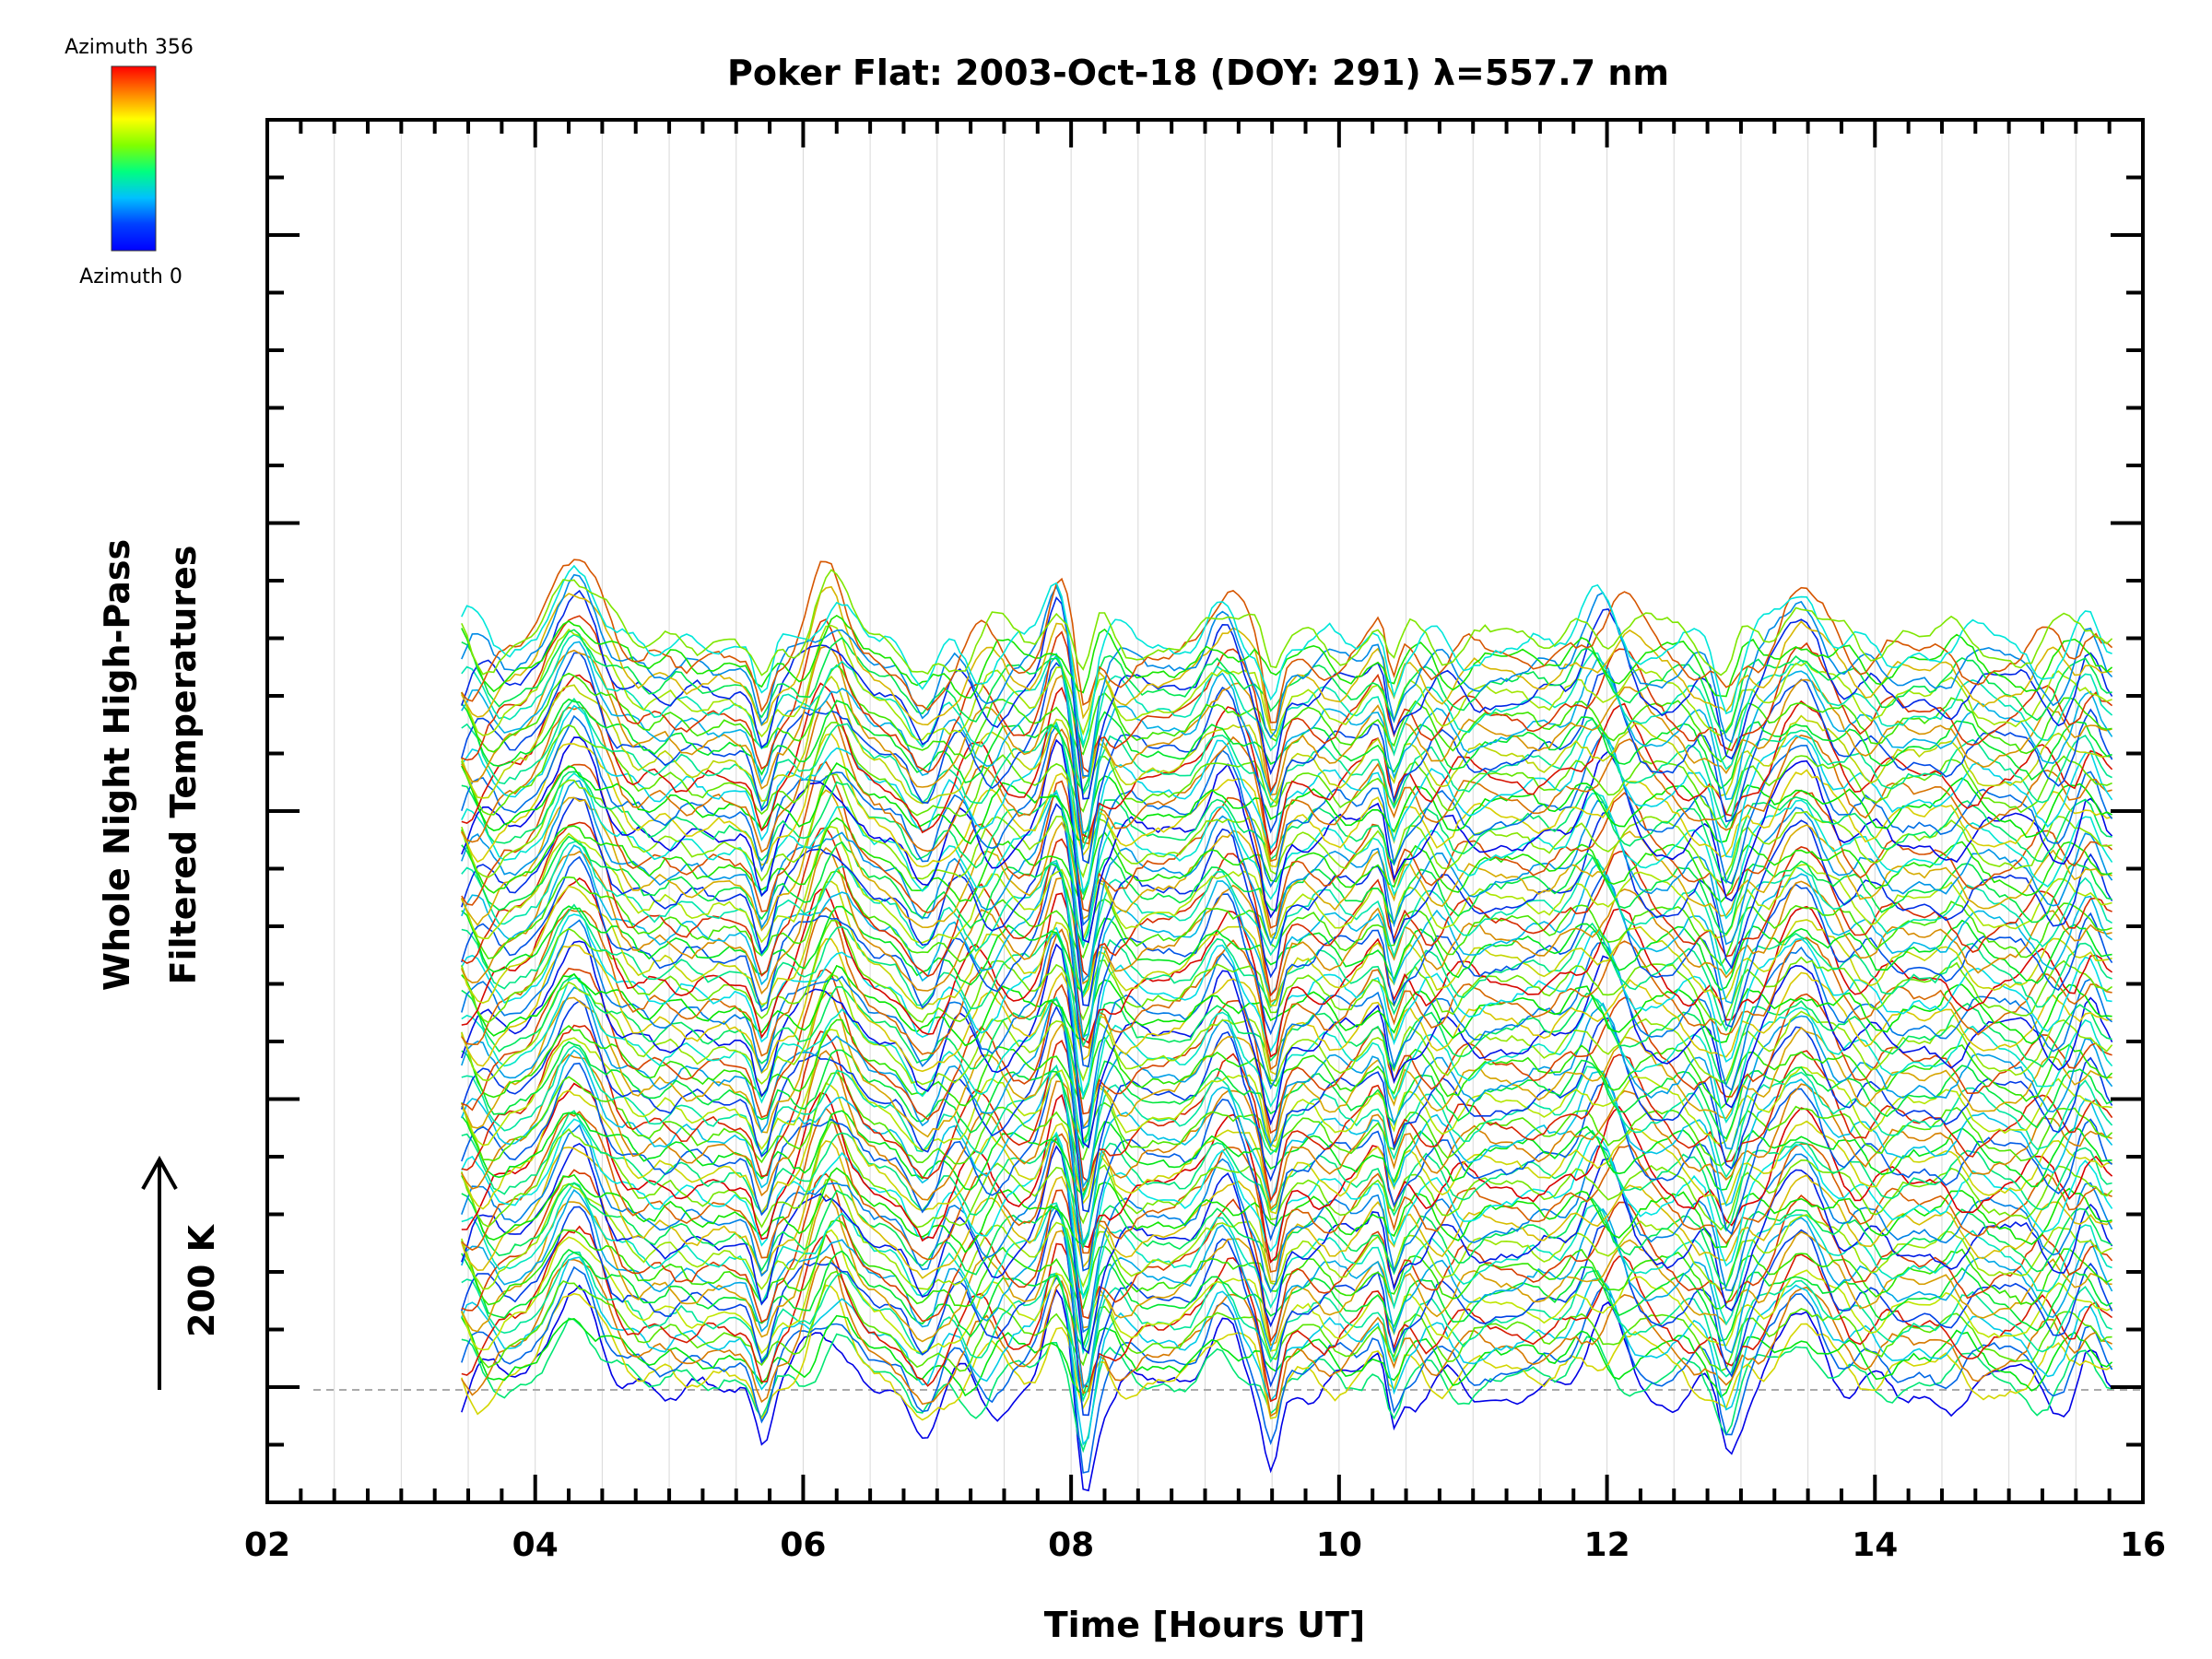 The image size is (2212, 1659). What do you see at coordinates (134, 158) in the screenshot?
I see `colorbar` at bounding box center [134, 158].